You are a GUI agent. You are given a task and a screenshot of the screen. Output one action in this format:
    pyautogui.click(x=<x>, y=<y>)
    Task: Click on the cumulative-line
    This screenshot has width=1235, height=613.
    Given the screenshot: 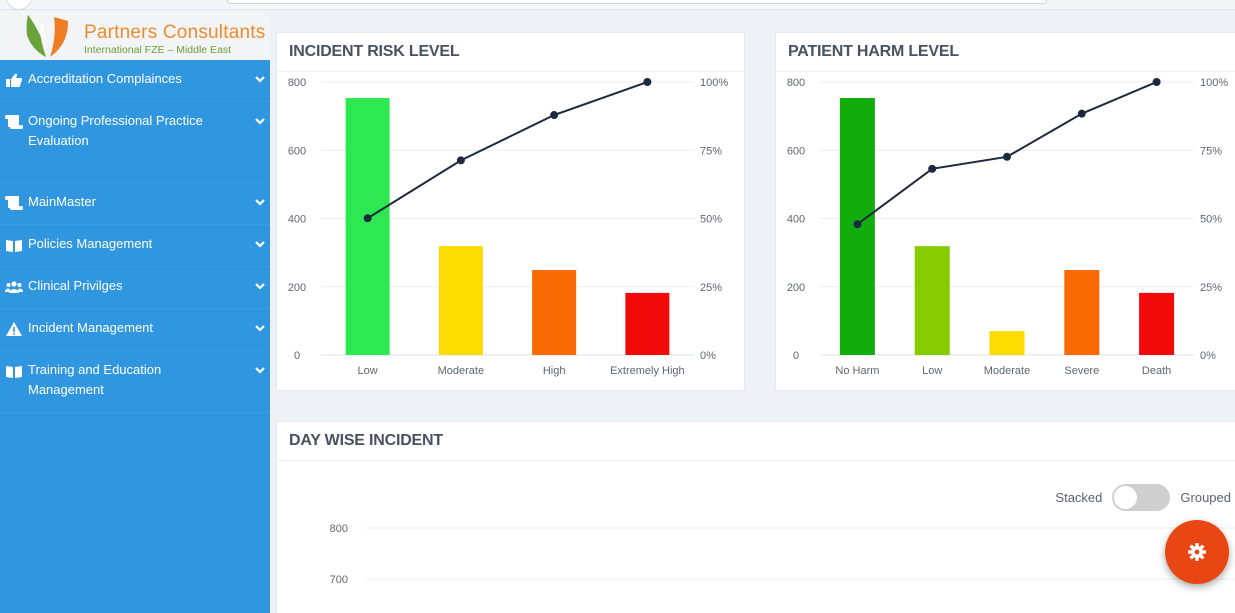 What is the action you would take?
    pyautogui.click(x=507, y=150)
    